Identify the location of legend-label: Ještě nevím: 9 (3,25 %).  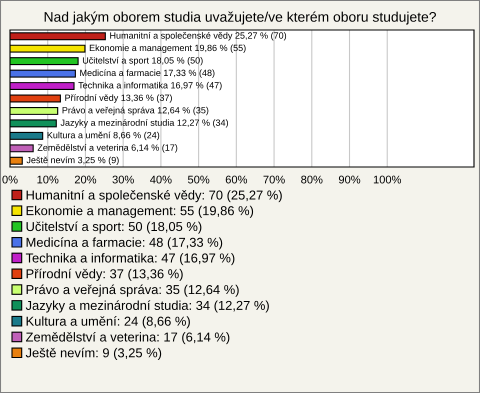
(94, 354).